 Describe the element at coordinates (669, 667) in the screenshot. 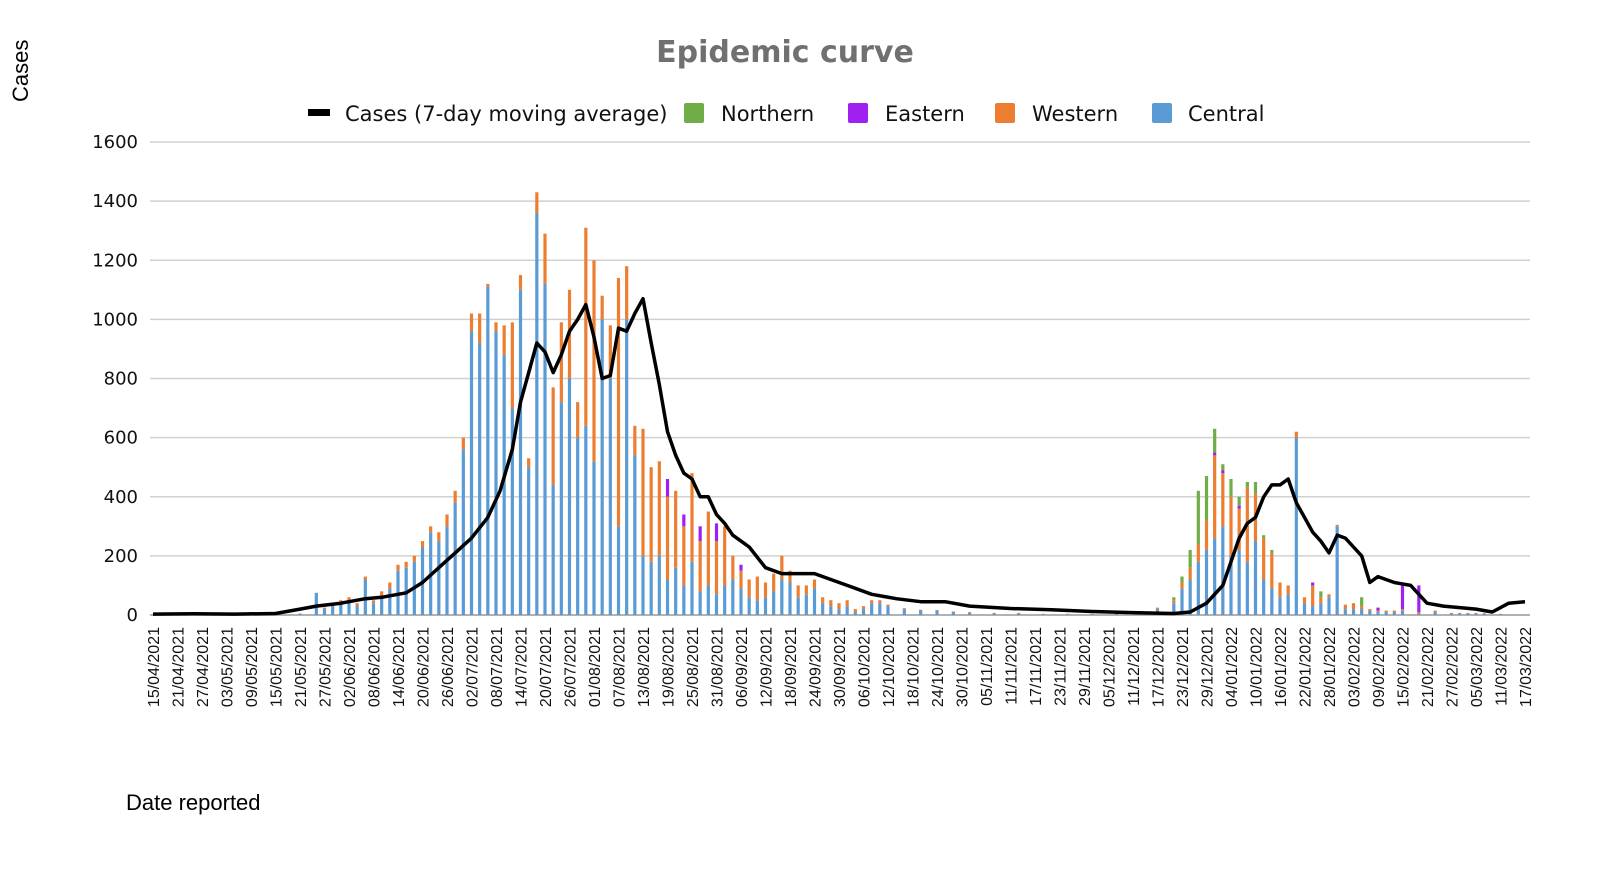

I see `x-tick-label: 19/08/2021` at that location.